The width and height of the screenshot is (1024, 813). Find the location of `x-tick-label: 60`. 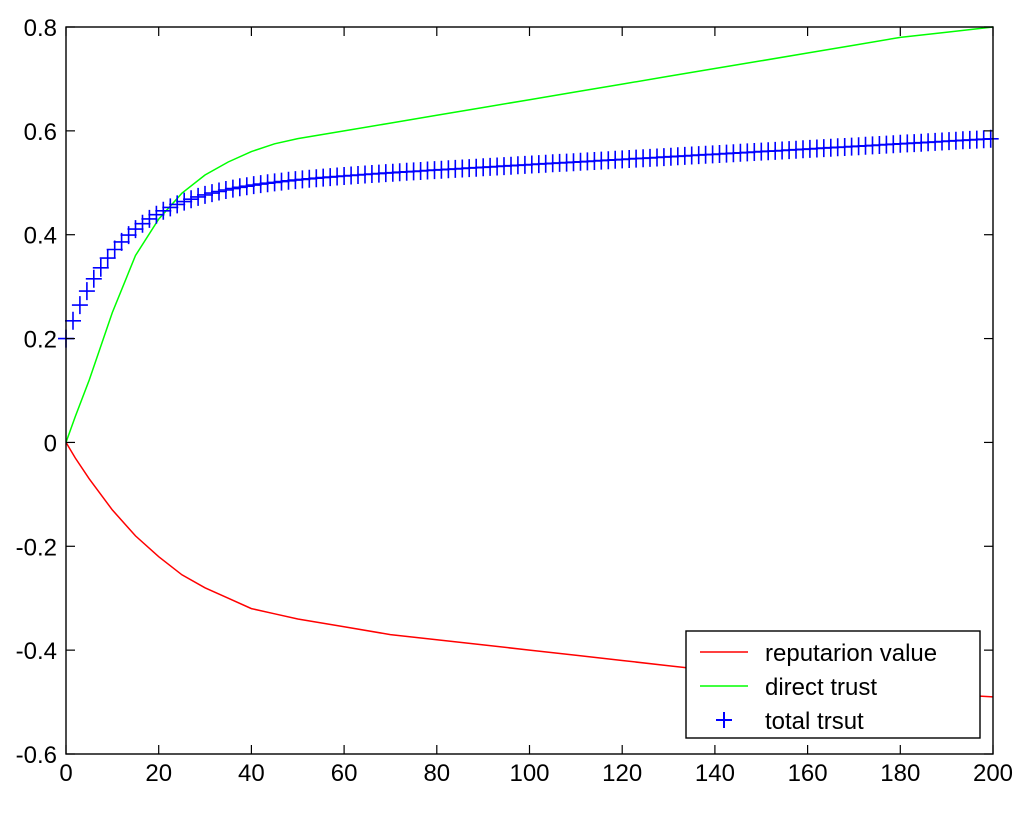

x-tick-label: 60 is located at coordinates (344, 773).